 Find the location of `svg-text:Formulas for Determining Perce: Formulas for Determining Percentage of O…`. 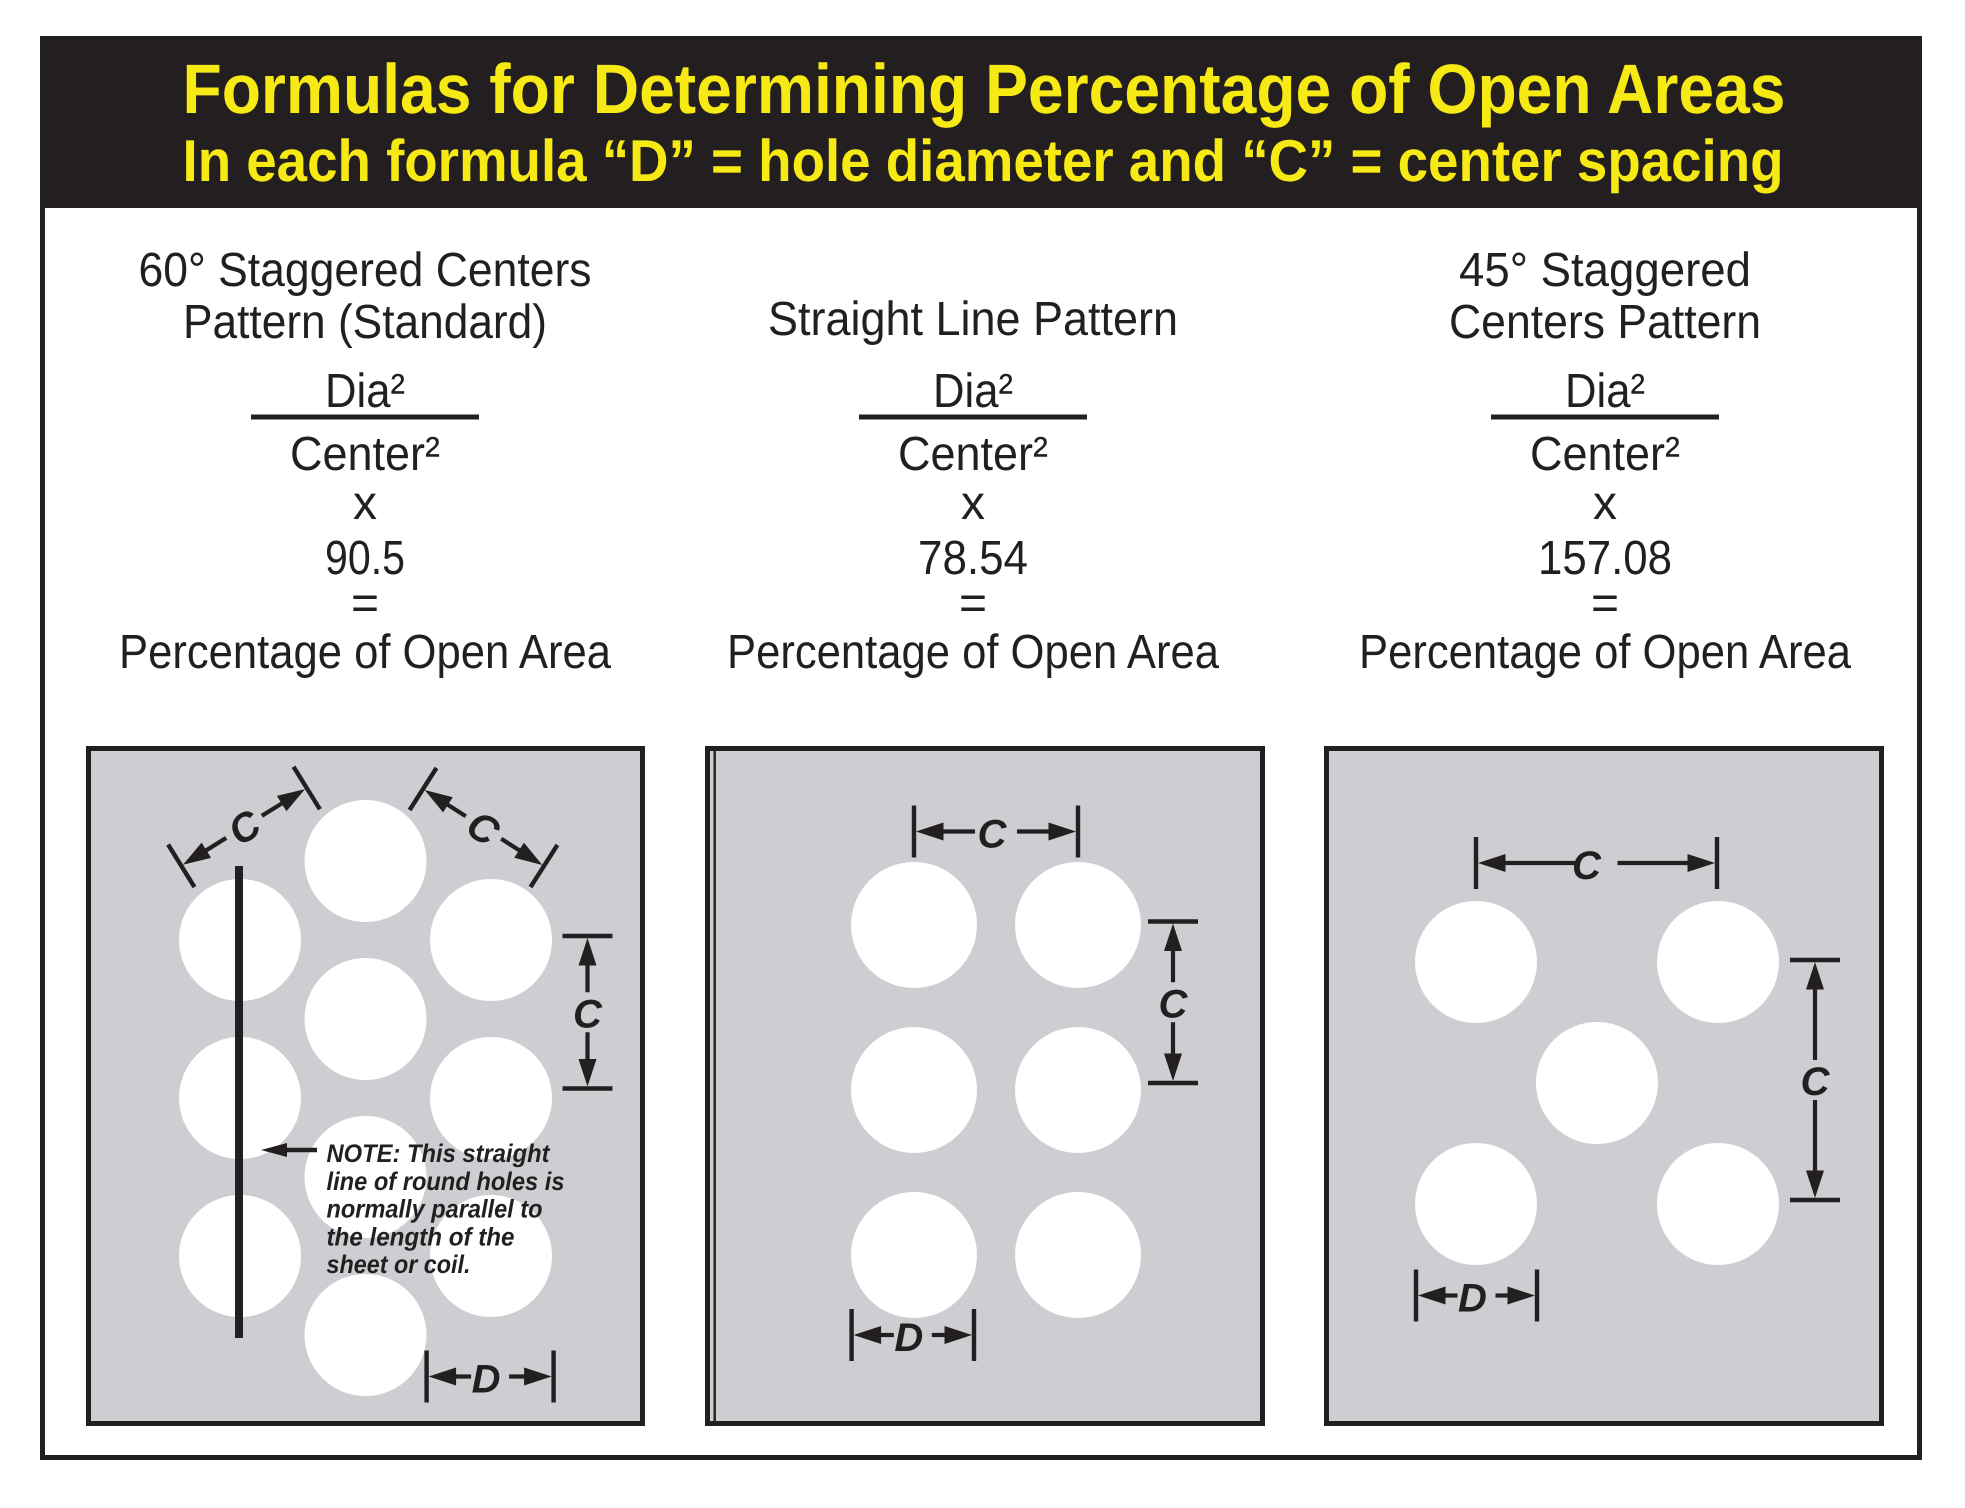

svg-text:Formulas for Determining Perce: Formulas for Determining Percentage of O… is located at coordinates (984, 89).